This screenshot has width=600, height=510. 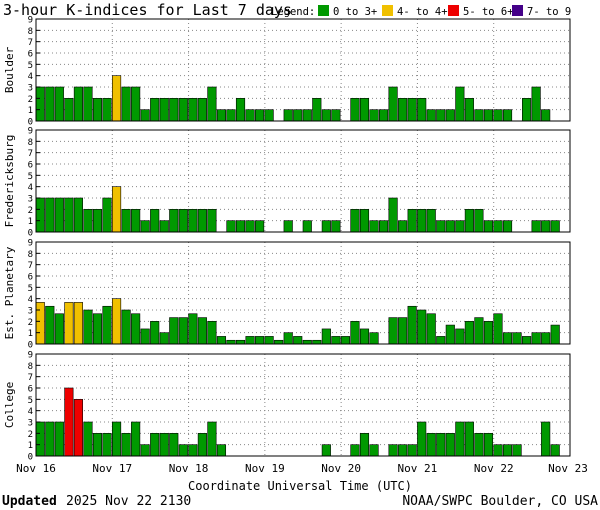 What do you see at coordinates (30, 154) in the screenshot?
I see `y-tick-label: 7` at bounding box center [30, 154].